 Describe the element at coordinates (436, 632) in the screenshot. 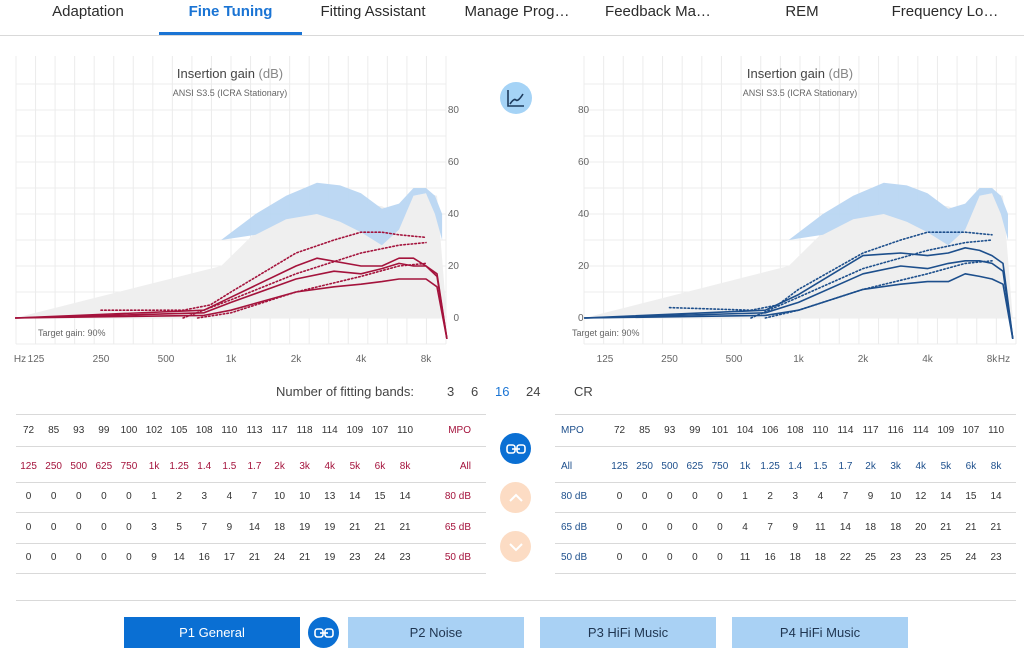

I see `program-p2-button: P2 Noise` at that location.